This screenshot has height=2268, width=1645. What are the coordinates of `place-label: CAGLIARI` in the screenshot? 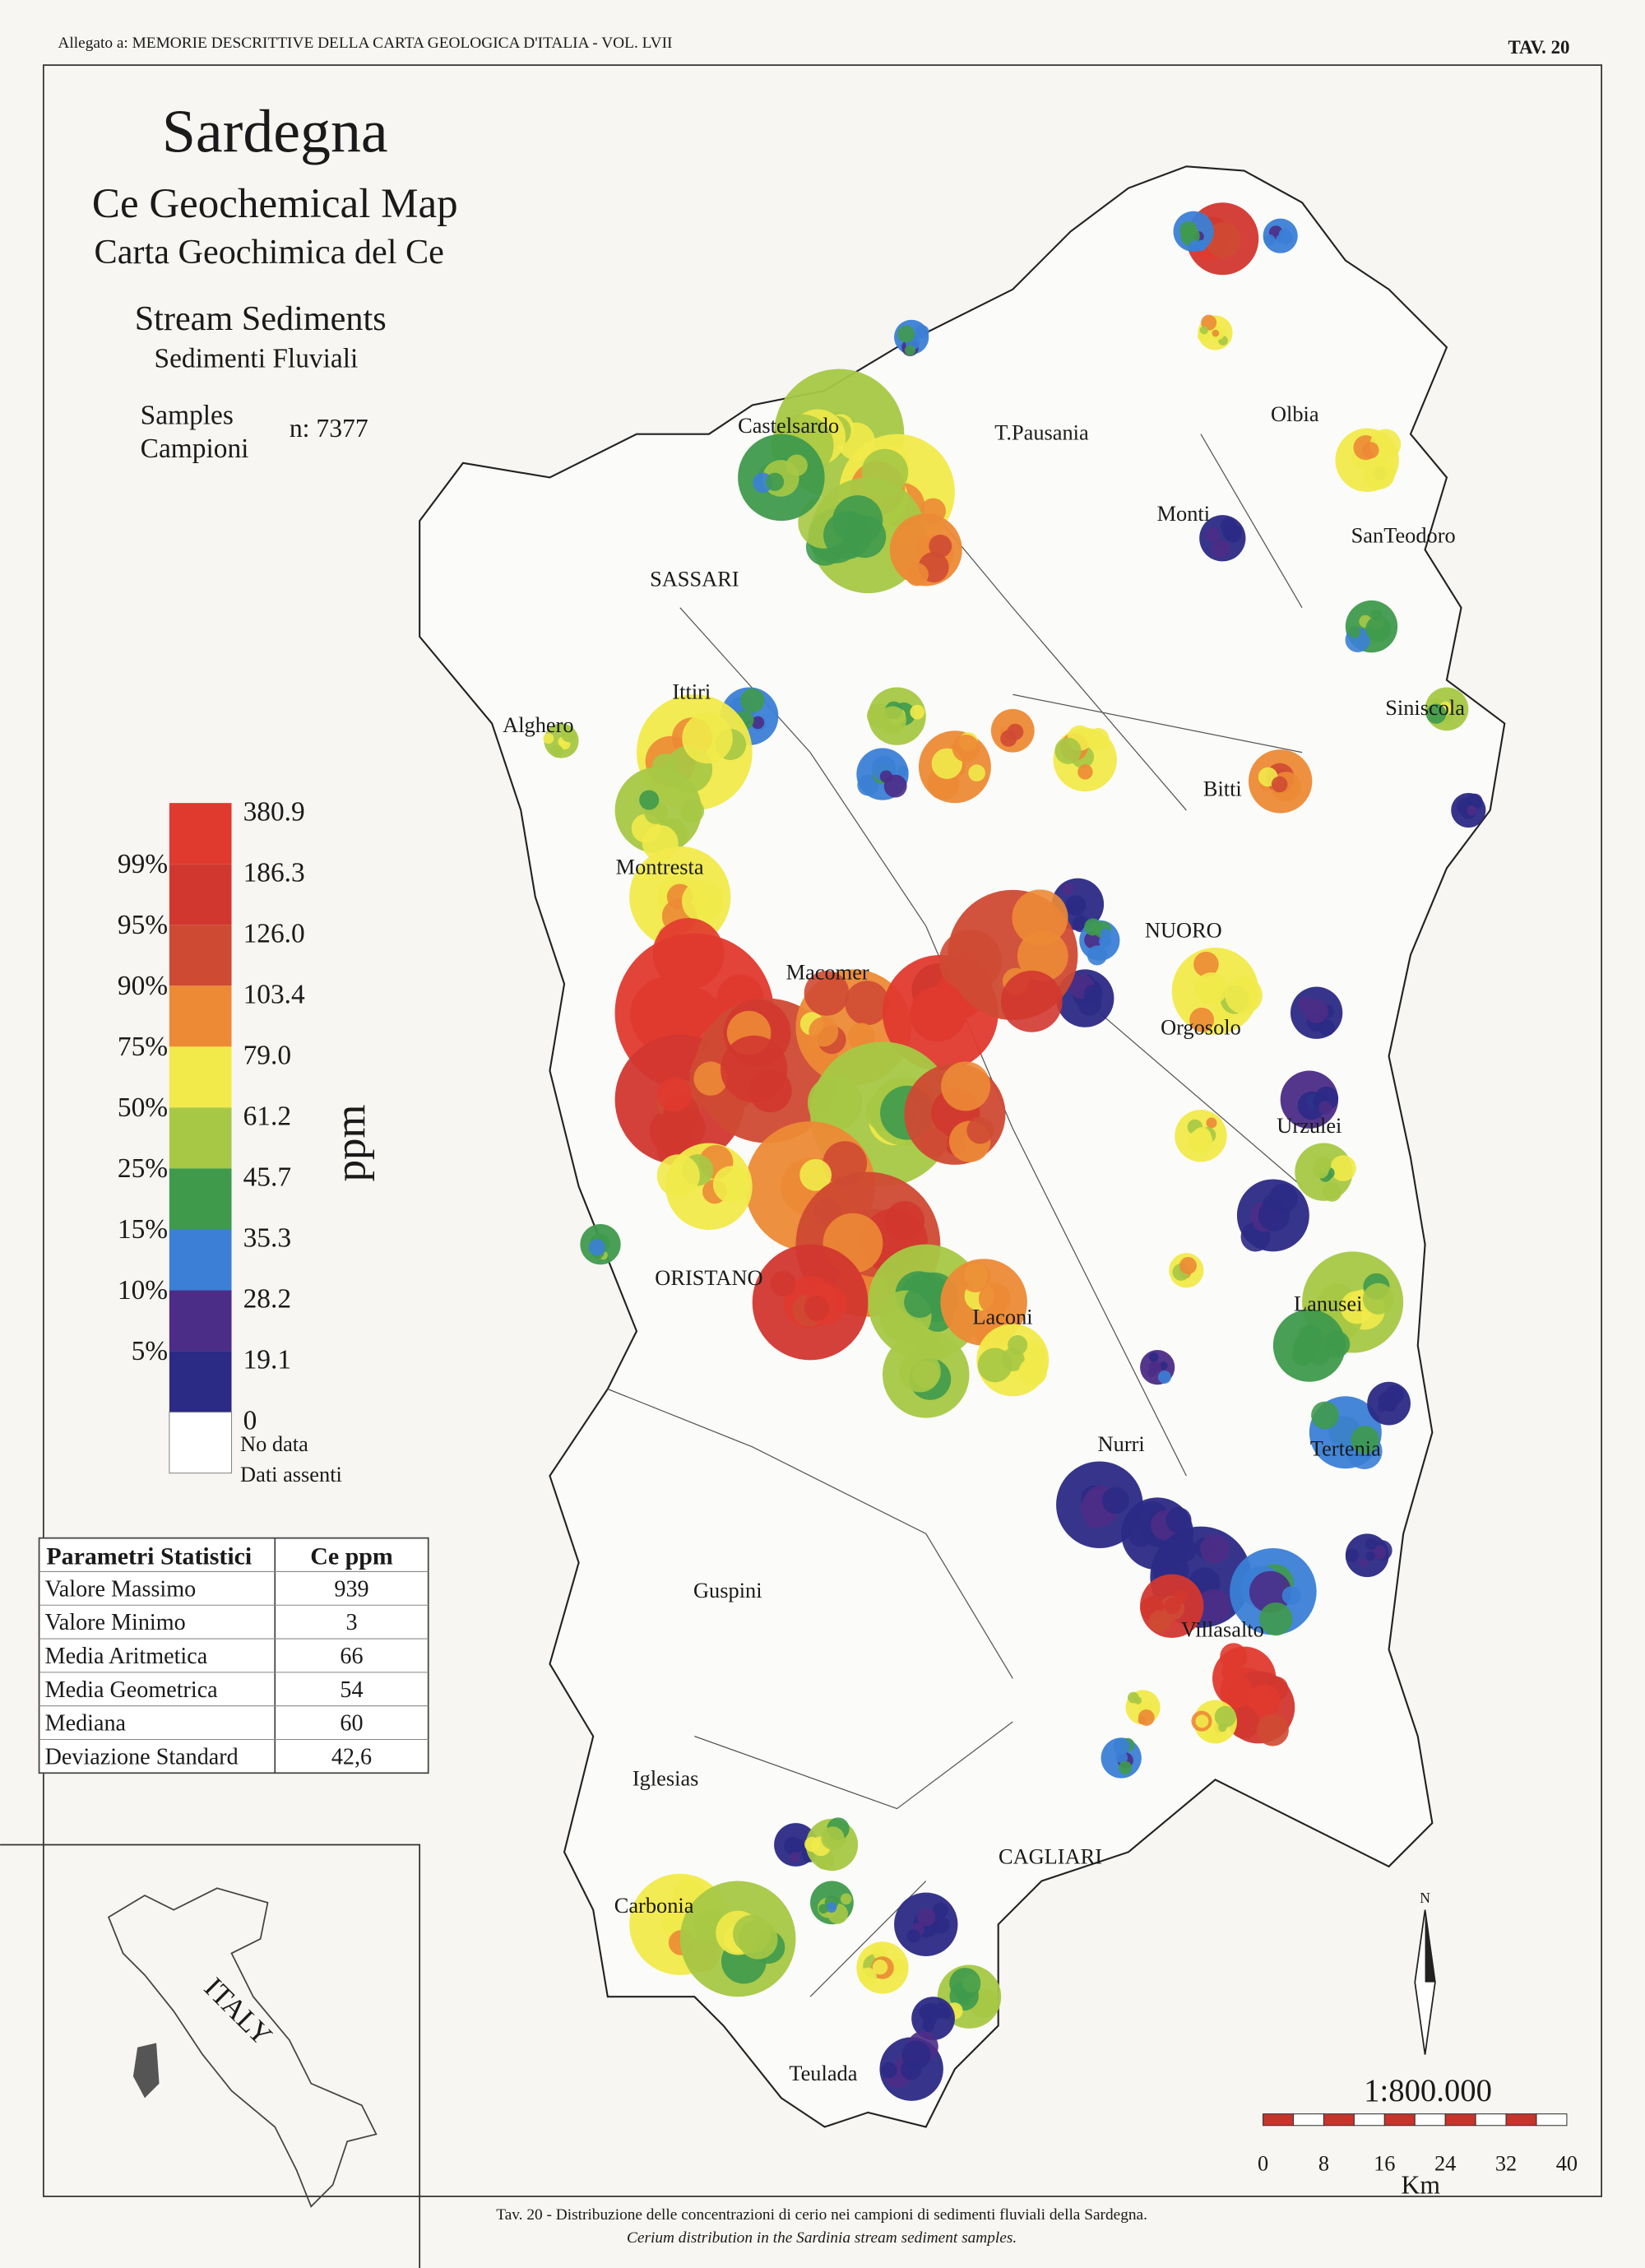 It's located at (1050, 1856).